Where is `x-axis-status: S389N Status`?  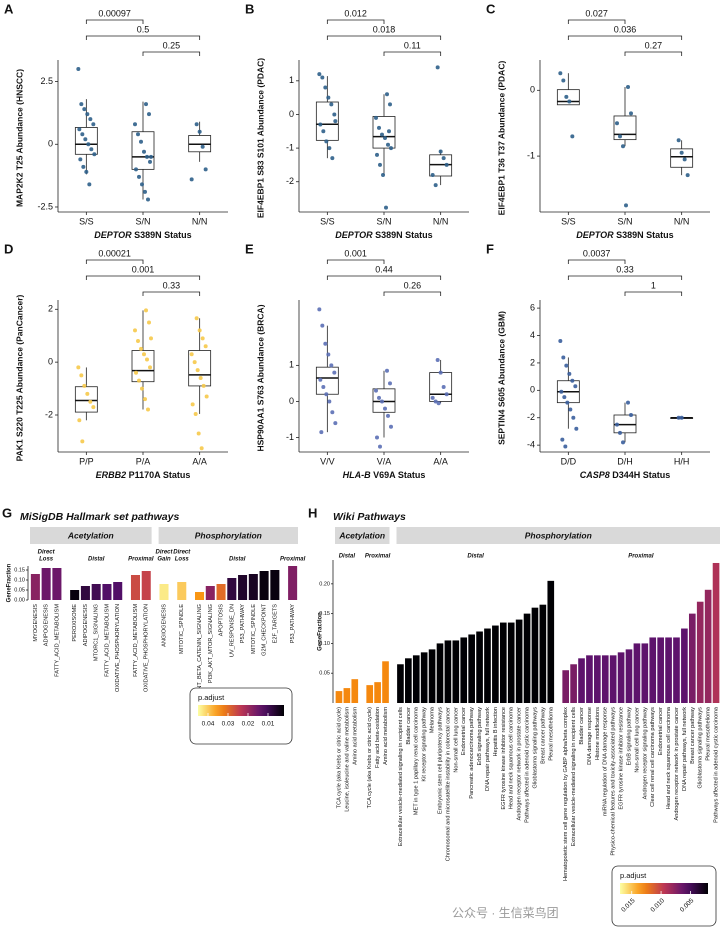
x-axis-status: S389N Status is located at coordinates (163, 235).